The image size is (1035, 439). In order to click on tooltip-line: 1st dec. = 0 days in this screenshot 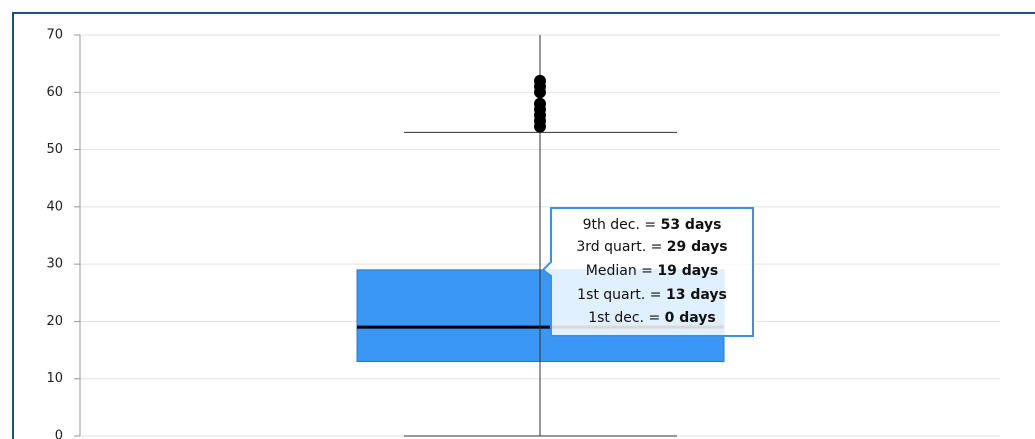, I will do `click(652, 318)`.